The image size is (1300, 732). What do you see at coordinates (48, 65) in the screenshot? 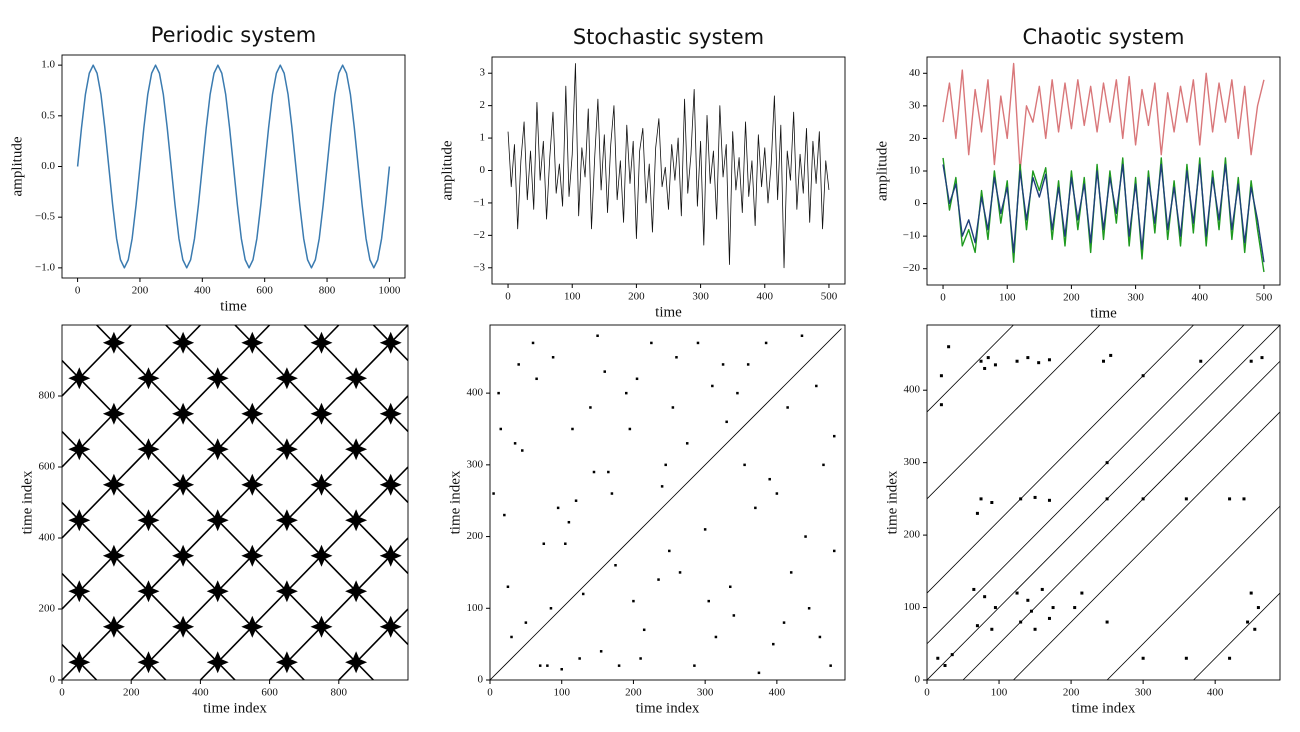
I see `y-tick-label: 1.0` at bounding box center [48, 65].